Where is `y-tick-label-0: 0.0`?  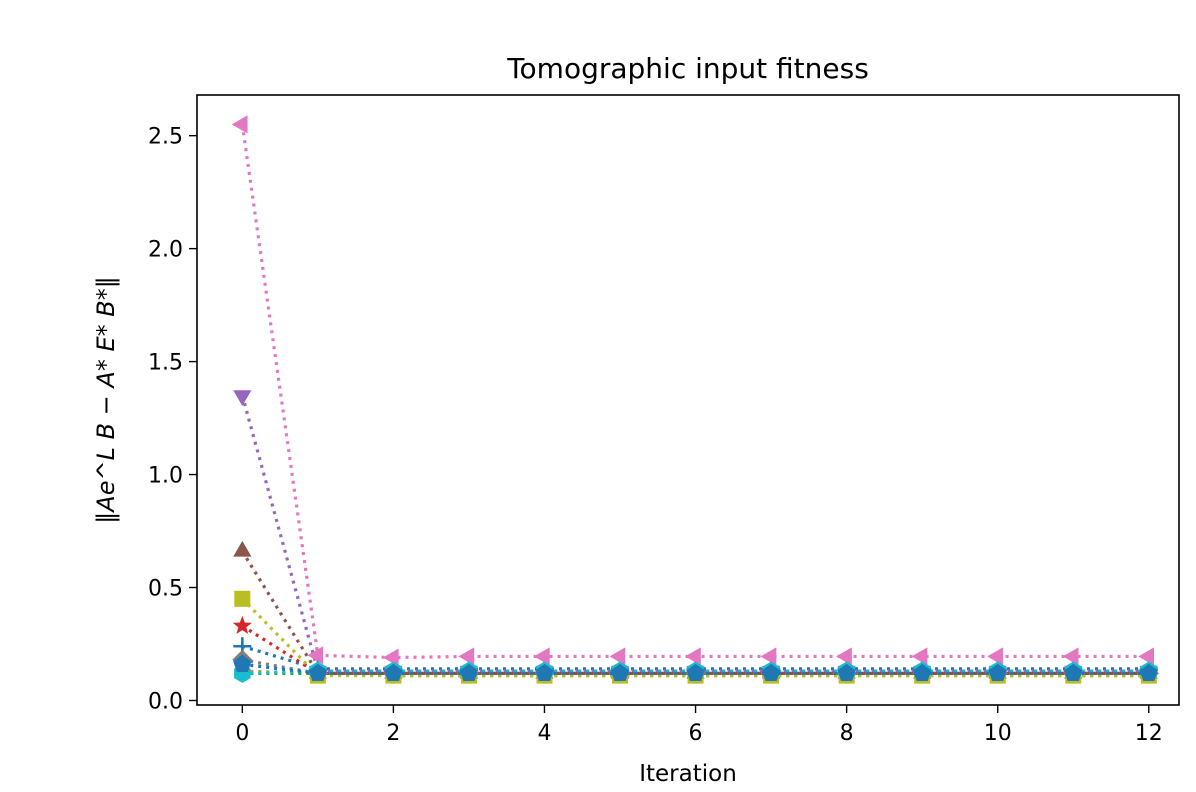 y-tick-label-0: 0.0 is located at coordinates (165, 701).